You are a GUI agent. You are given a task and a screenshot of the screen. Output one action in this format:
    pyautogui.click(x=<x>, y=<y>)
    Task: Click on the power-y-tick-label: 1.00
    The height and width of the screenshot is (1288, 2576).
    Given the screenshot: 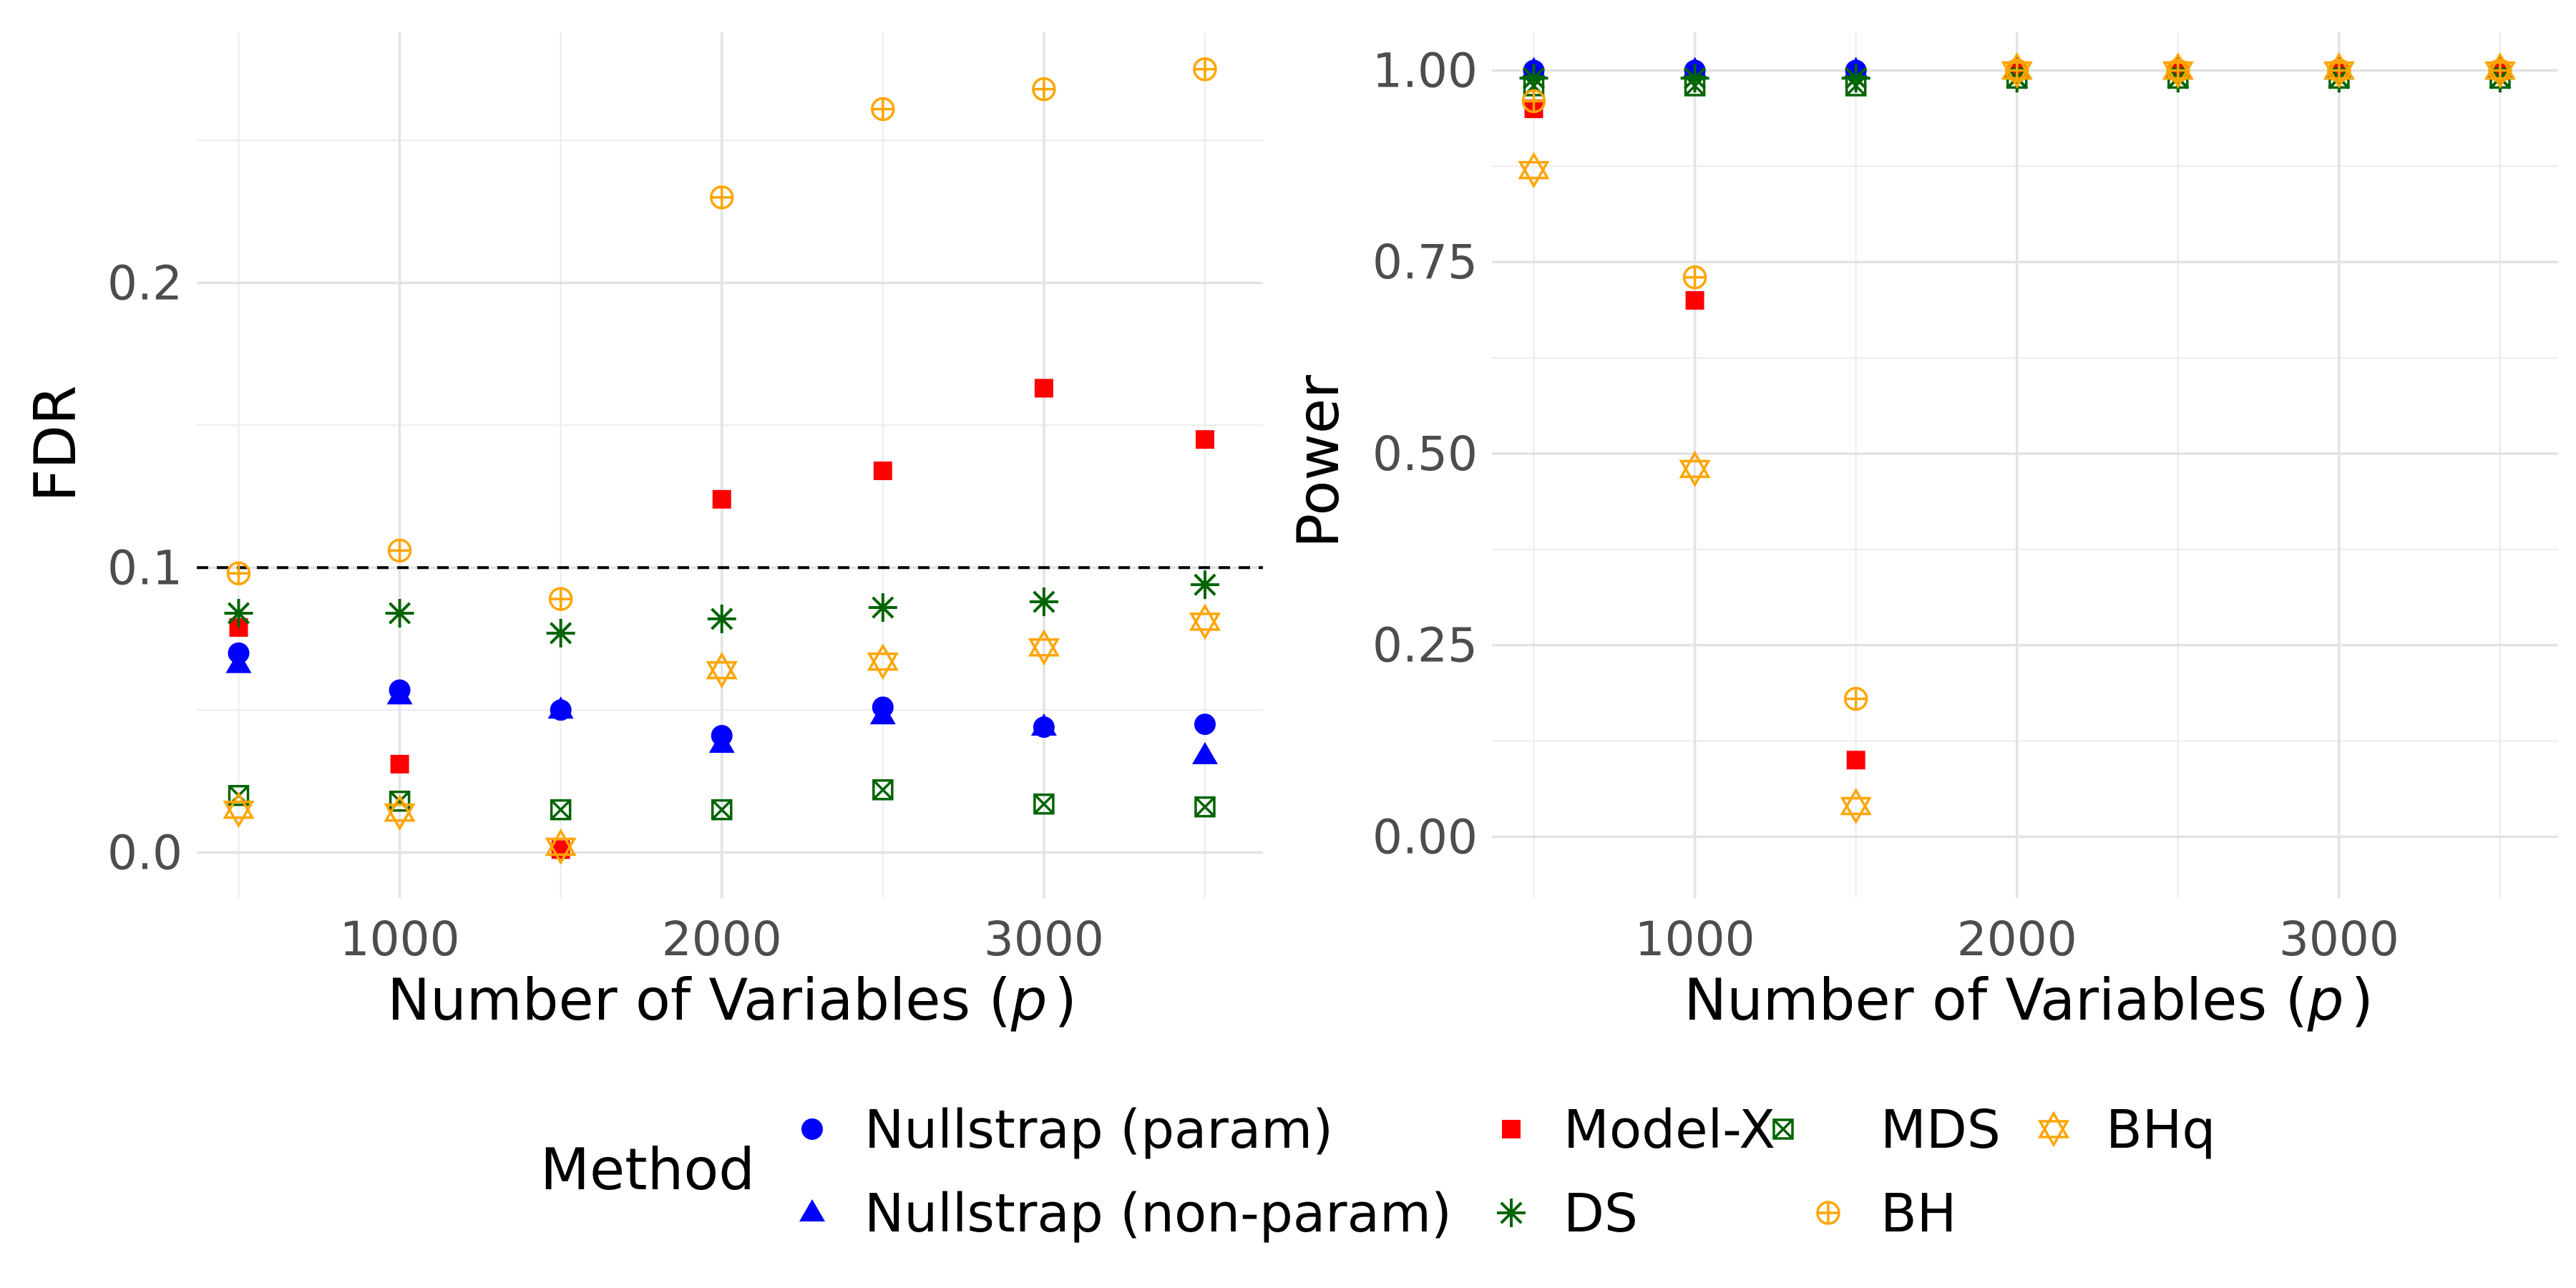 What is the action you would take?
    pyautogui.click(x=1425, y=71)
    